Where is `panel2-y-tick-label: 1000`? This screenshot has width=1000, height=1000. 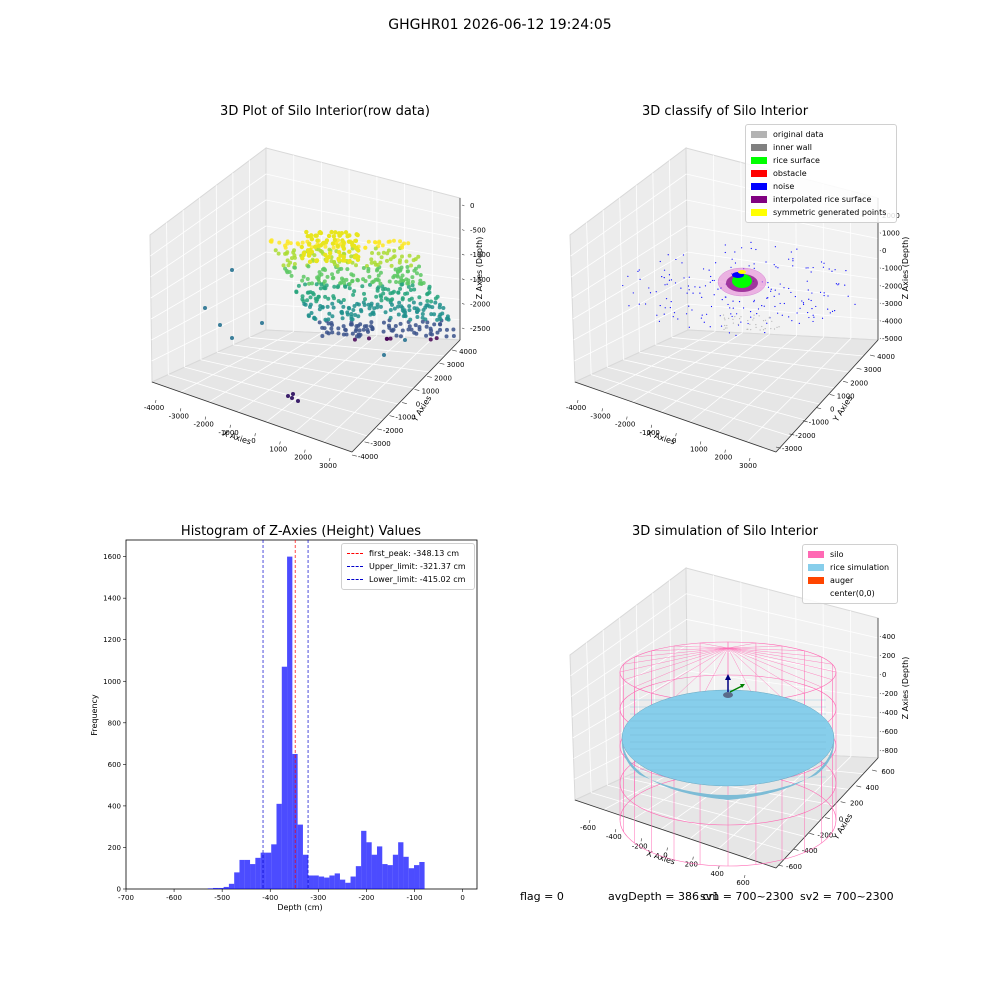 panel2-y-tick-label: 1000 is located at coordinates (846, 396).